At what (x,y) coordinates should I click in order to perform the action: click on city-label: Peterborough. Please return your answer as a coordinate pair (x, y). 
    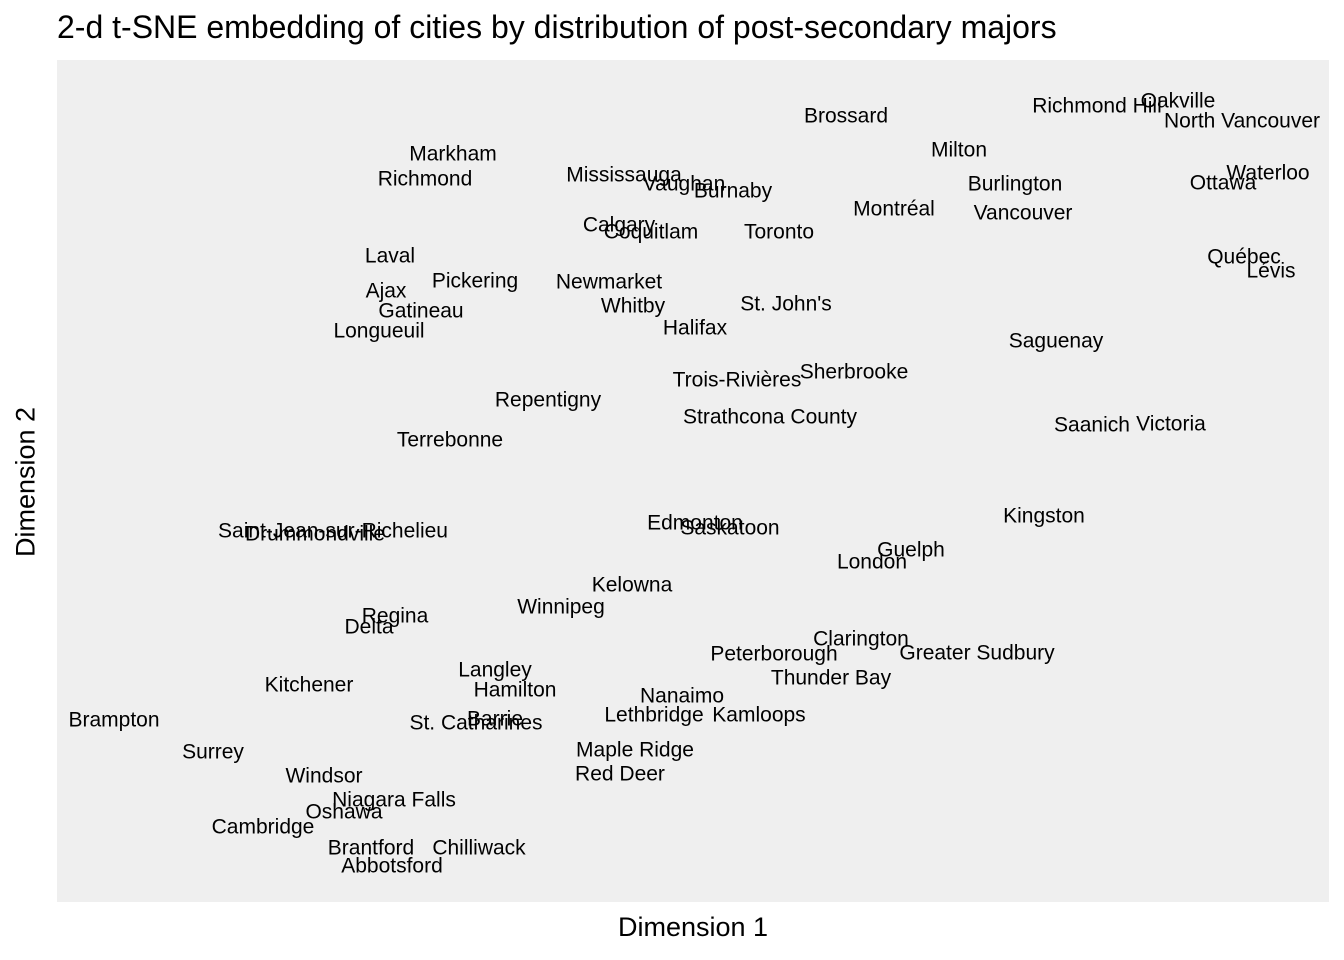
    Looking at the image, I should click on (773, 654).